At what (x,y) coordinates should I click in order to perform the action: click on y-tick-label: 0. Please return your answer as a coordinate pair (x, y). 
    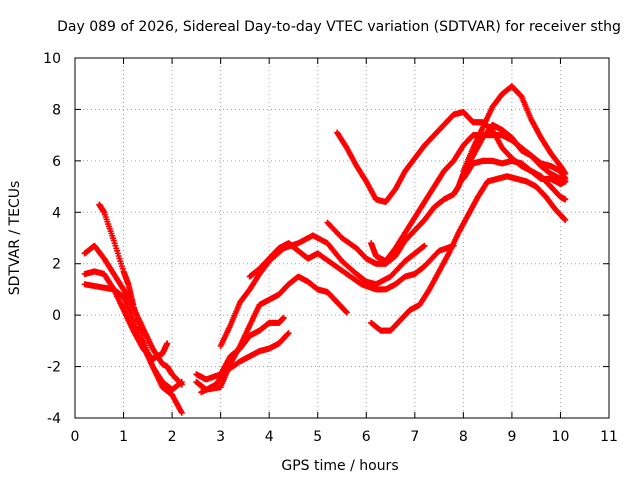
    Looking at the image, I should click on (56, 316).